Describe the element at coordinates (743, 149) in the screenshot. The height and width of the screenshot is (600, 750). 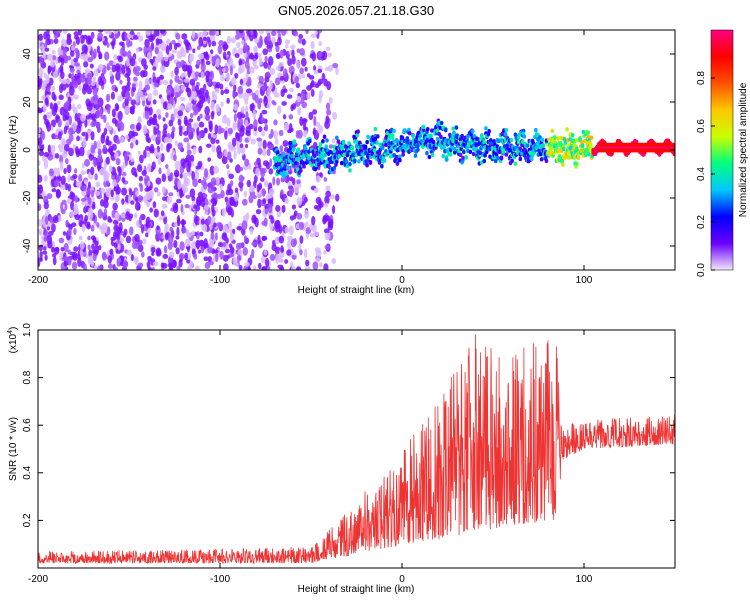
I see `colorbar-label: Normalized spectral amplitude` at that location.